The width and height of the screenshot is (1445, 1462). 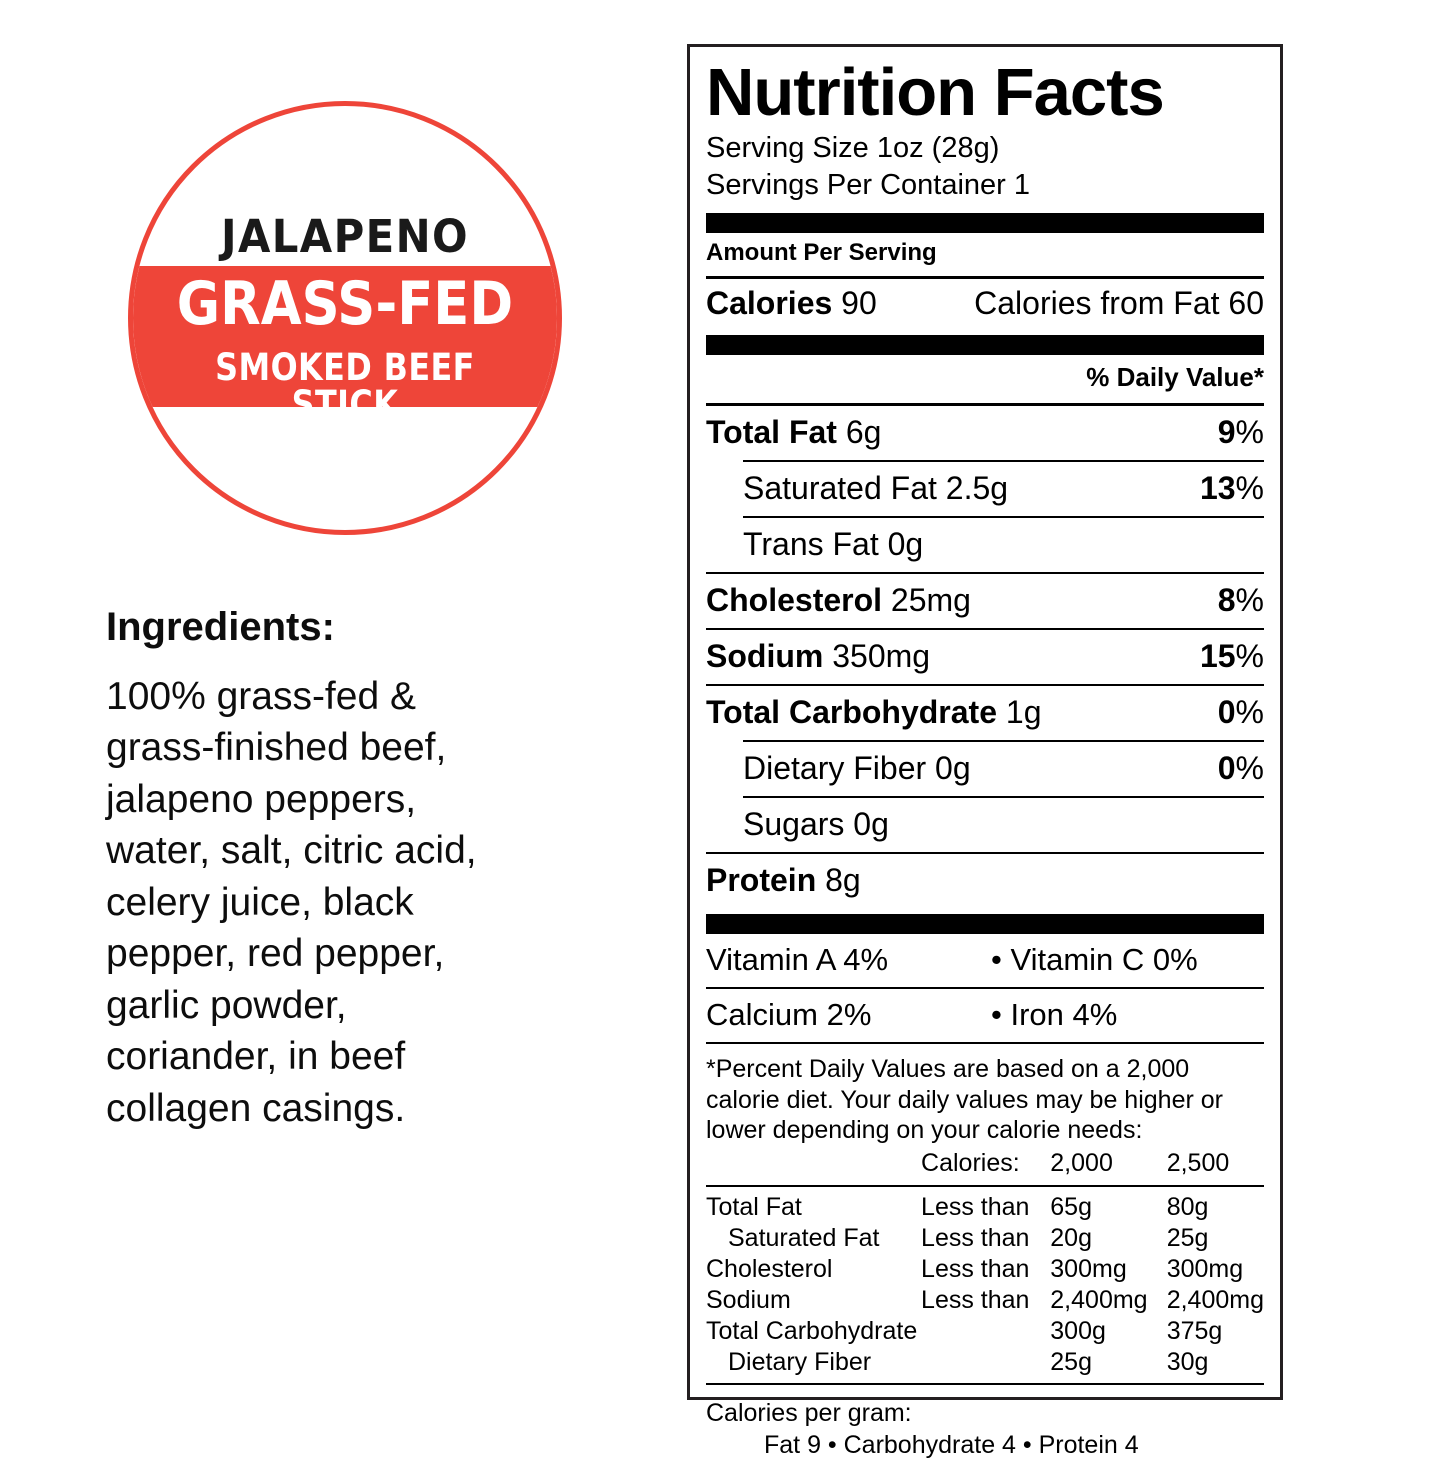 What do you see at coordinates (985, 769) in the screenshot?
I see `nutrient-row: Dietary Fiber 0g 0%` at bounding box center [985, 769].